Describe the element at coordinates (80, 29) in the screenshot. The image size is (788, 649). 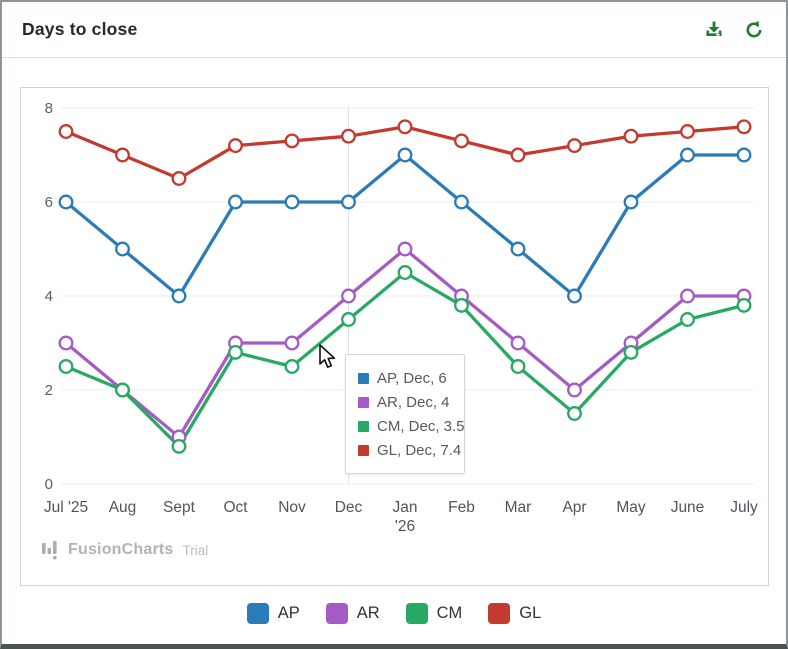
I see `page-title: Days to close` at that location.